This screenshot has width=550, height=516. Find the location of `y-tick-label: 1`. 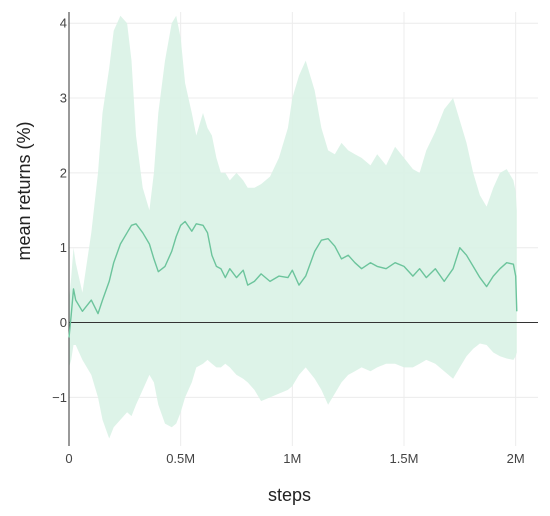

y-tick-label: 1 is located at coordinates (63, 247).